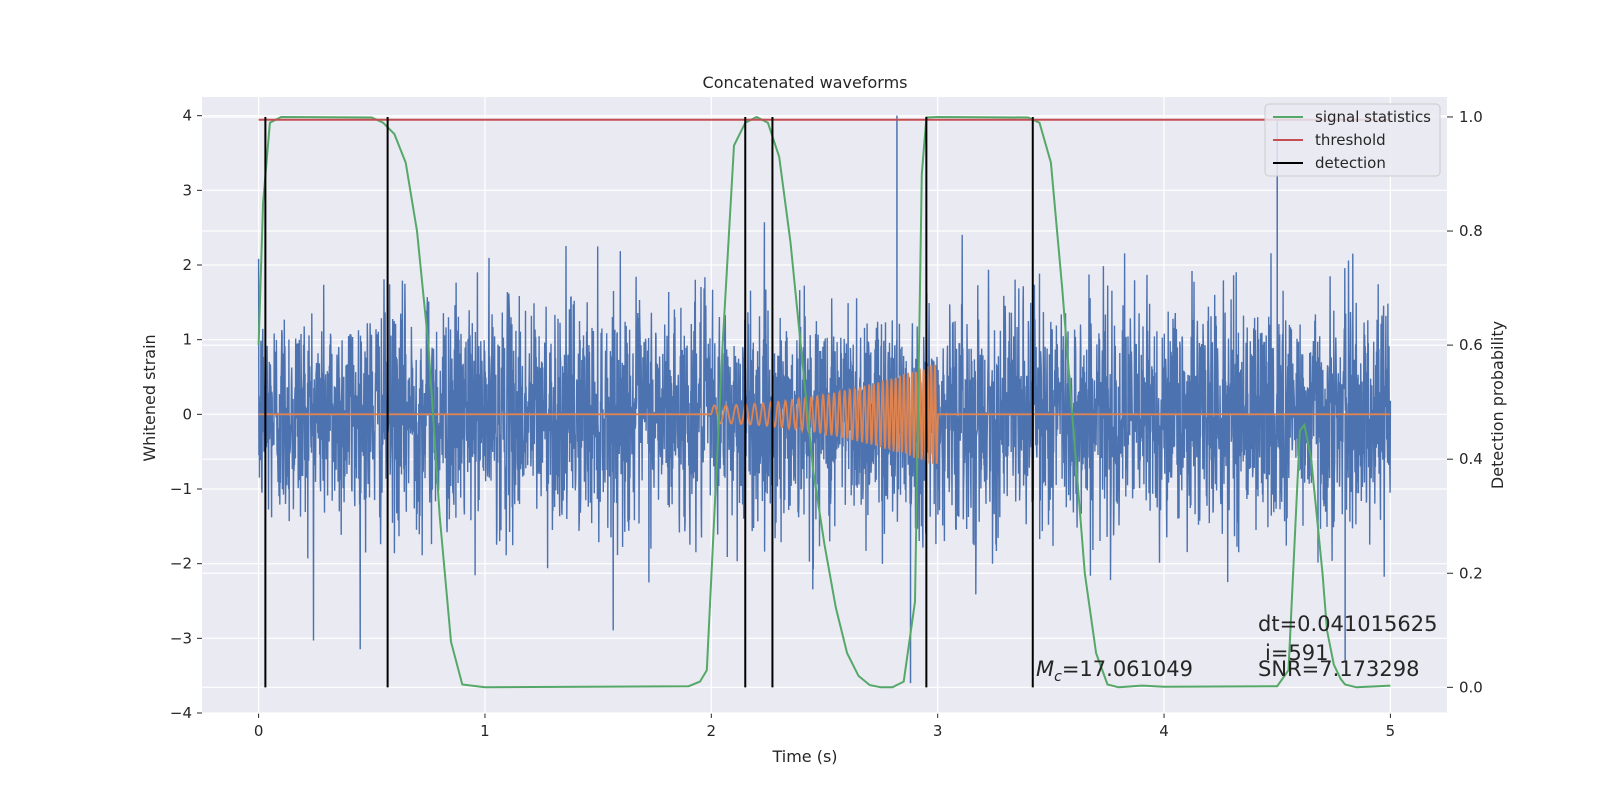 This screenshot has height=800, width=1600. I want to click on y-tick-label: −2, so click(181, 564).